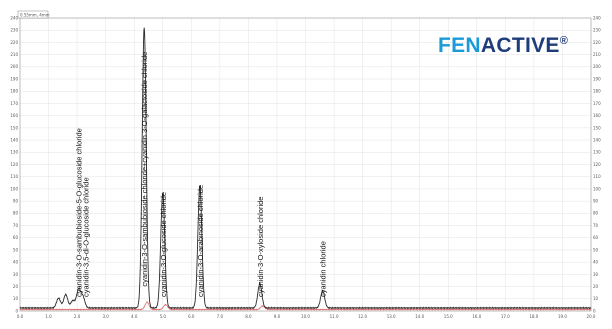 Image resolution: width=612 pixels, height=329 pixels. What do you see at coordinates (191, 316) in the screenshot?
I see `x-tick-label: 6.0` at bounding box center [191, 316].